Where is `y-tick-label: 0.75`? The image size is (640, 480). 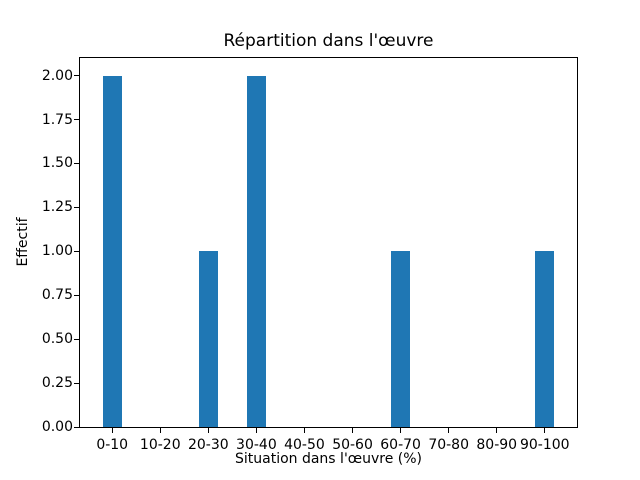 y-tick-label: 0.75 is located at coordinates (57, 295).